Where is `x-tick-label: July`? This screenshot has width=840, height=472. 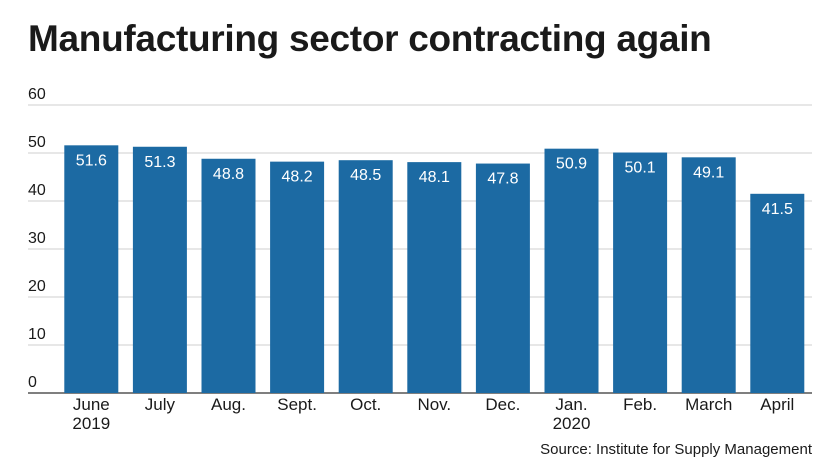
x-tick-label: July is located at coordinates (160, 404).